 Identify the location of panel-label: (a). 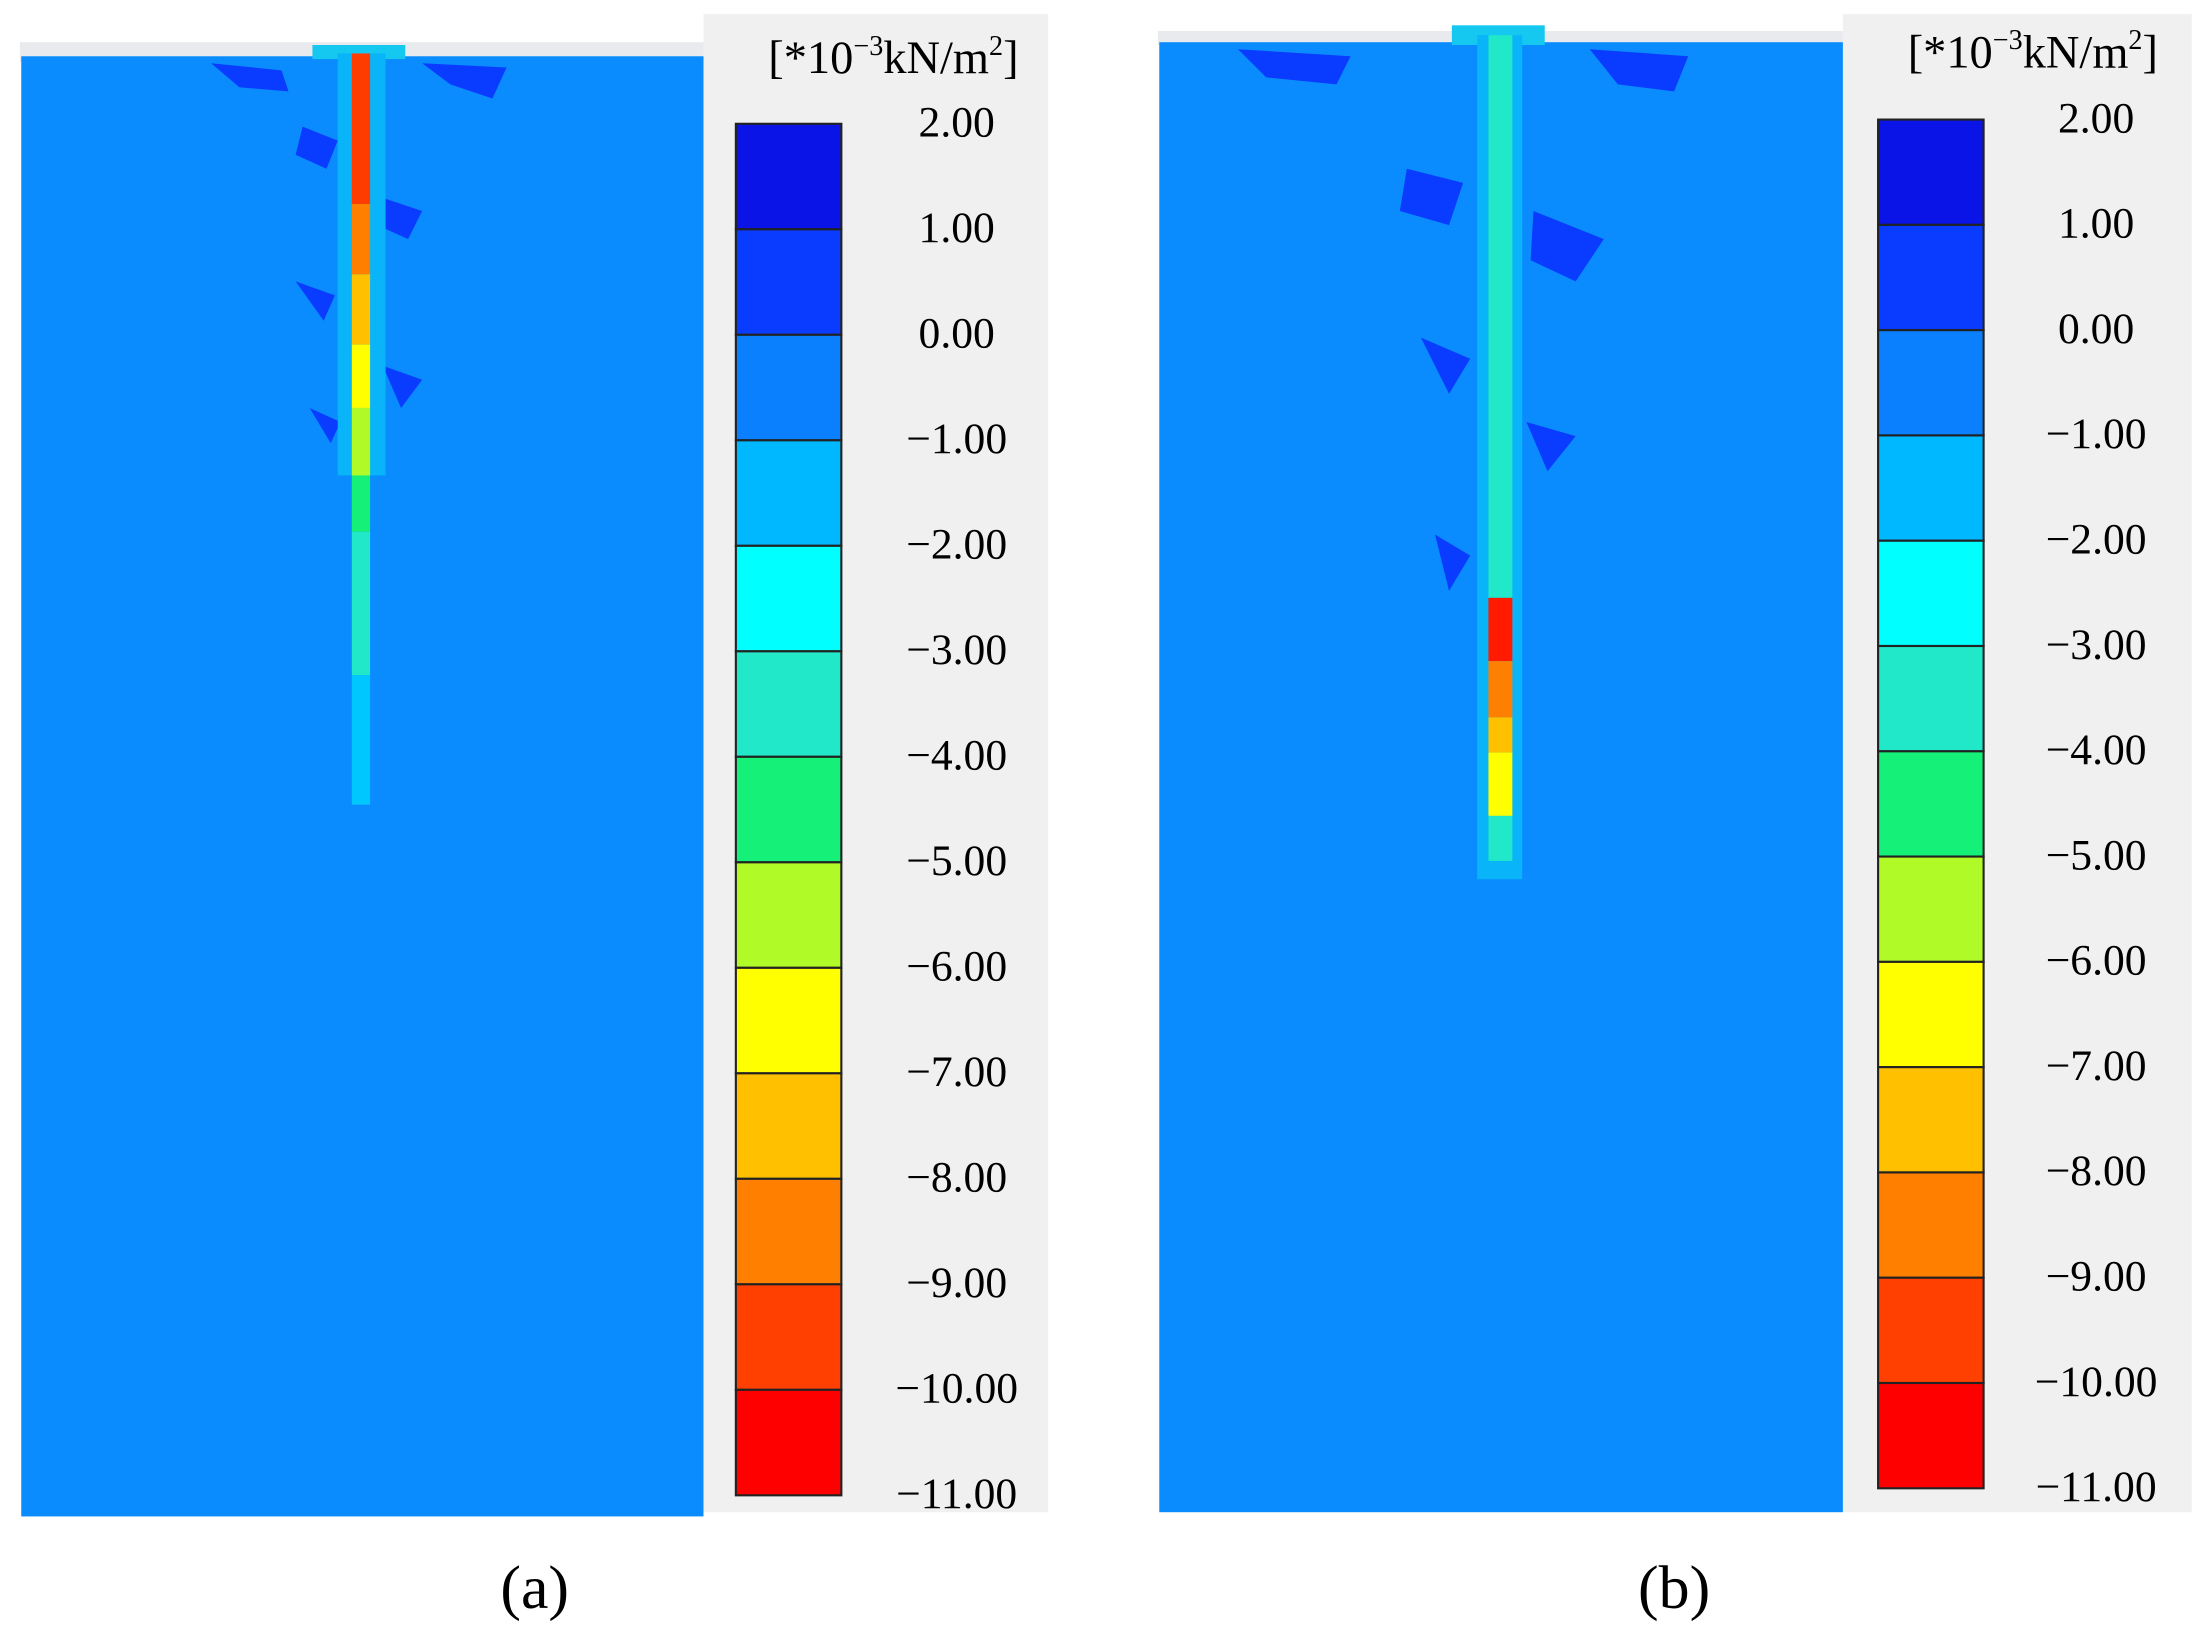
(534, 1588).